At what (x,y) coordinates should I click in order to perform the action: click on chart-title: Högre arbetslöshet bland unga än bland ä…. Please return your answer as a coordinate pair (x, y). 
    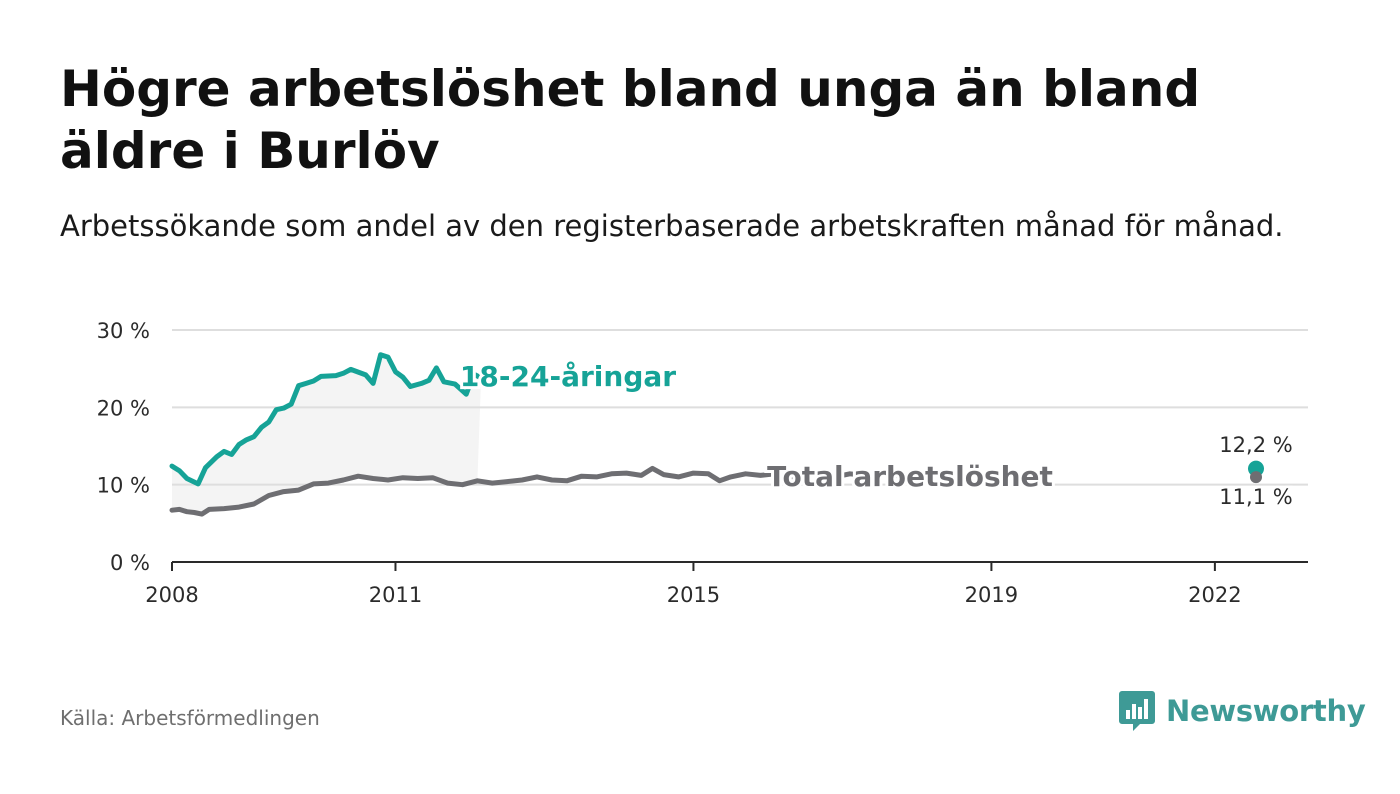
    Looking at the image, I should click on (630, 120).